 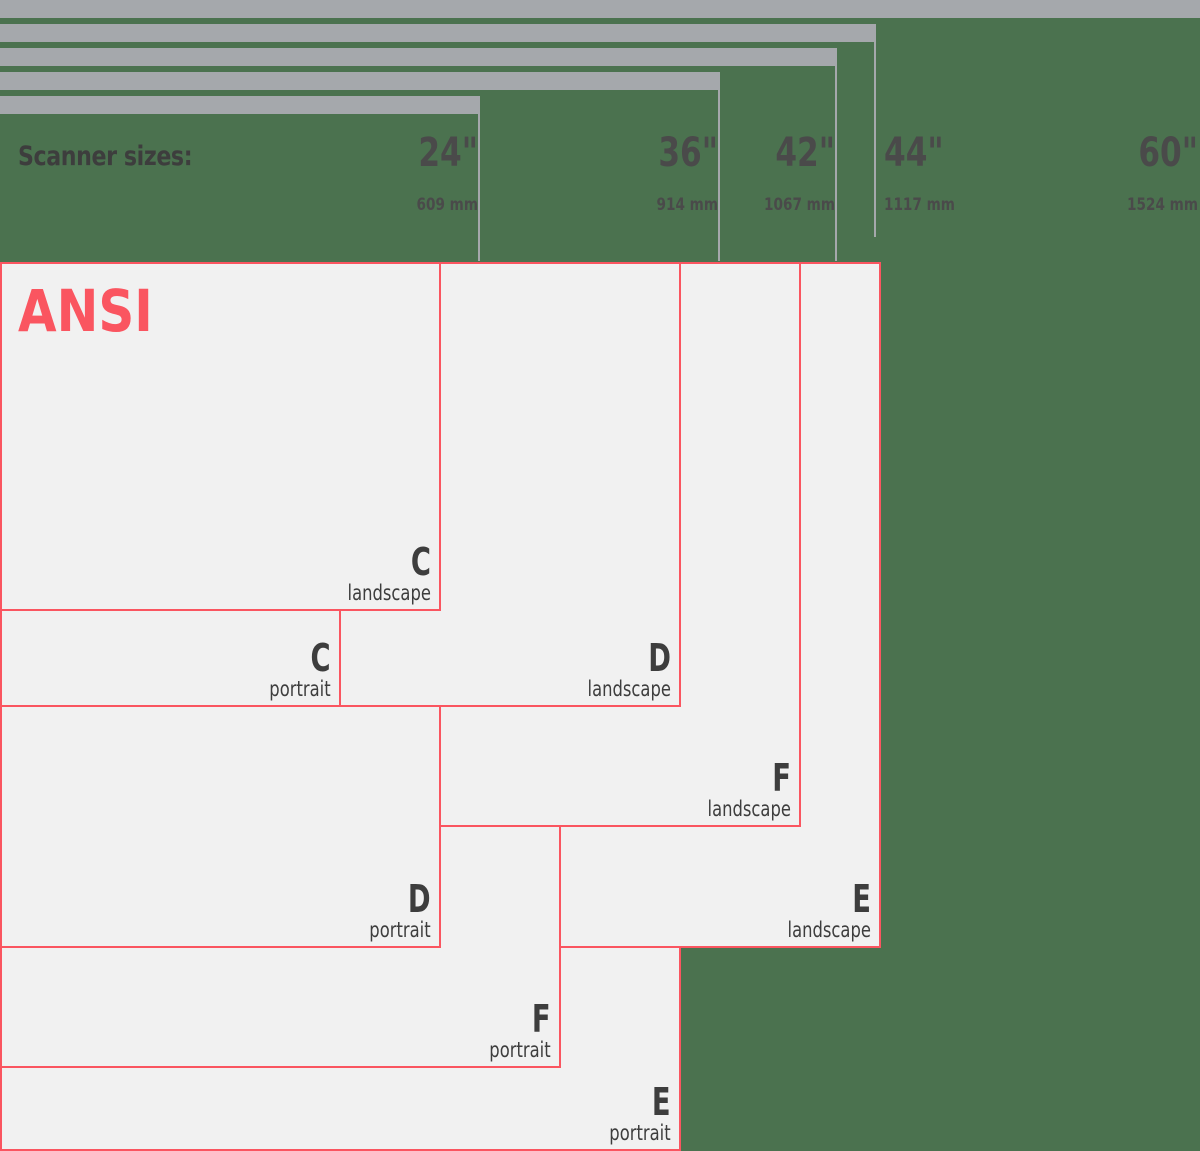 What do you see at coordinates (817, 911) in the screenshot?
I see `ansi-sheet-e-landscape-label: E landscape` at bounding box center [817, 911].